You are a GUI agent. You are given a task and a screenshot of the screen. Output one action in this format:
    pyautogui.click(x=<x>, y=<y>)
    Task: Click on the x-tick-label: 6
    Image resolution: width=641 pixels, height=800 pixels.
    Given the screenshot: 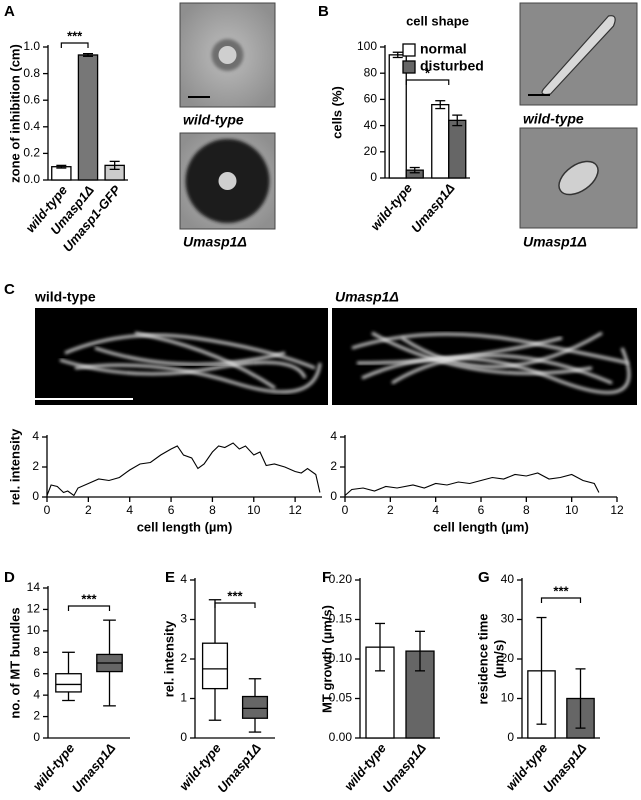 What is the action you would take?
    pyautogui.click(x=171, y=510)
    